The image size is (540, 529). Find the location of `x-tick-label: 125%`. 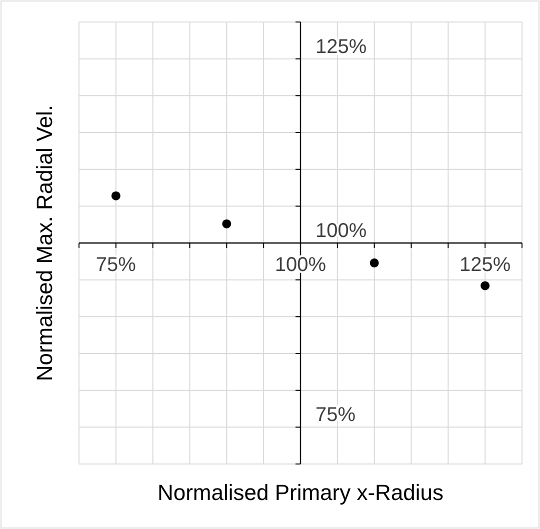

x-tick-label: 125% is located at coordinates (485, 265).